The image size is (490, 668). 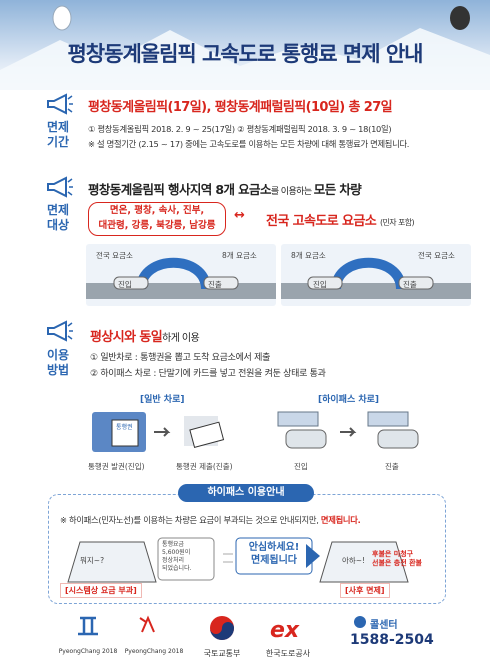 What do you see at coordinates (365, 590) in the screenshot?
I see `caption: [사후 면제]` at bounding box center [365, 590].